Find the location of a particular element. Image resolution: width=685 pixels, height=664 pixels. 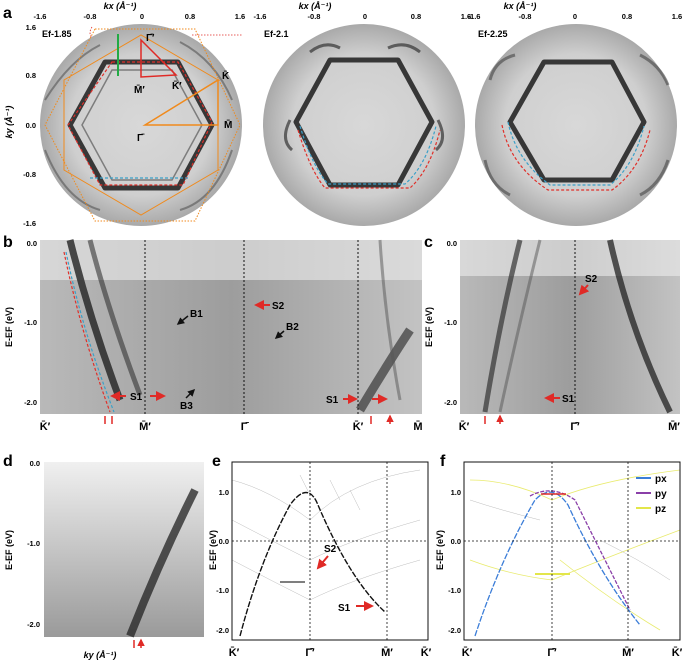

a1-xtick: 0.8 is located at coordinates (190, 16).